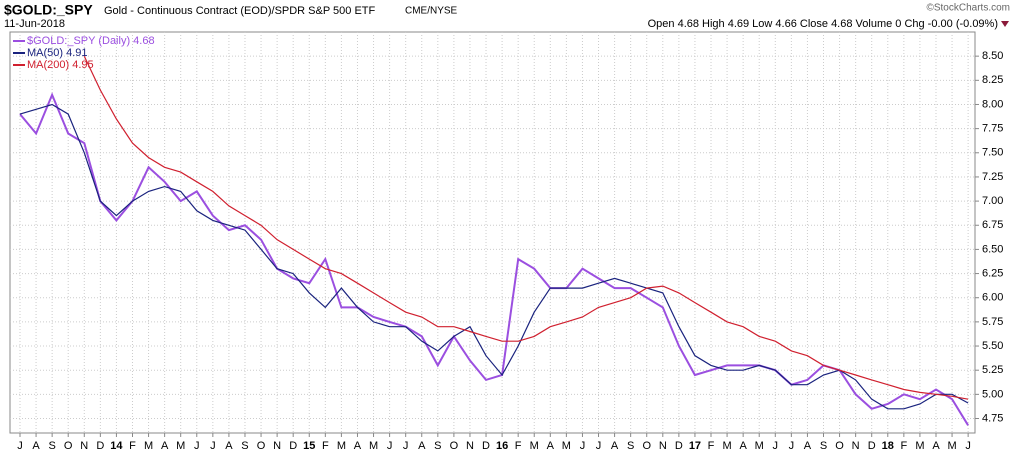  Describe the element at coordinates (992, 394) in the screenshot. I see `y-tick-label: 5.00` at that location.